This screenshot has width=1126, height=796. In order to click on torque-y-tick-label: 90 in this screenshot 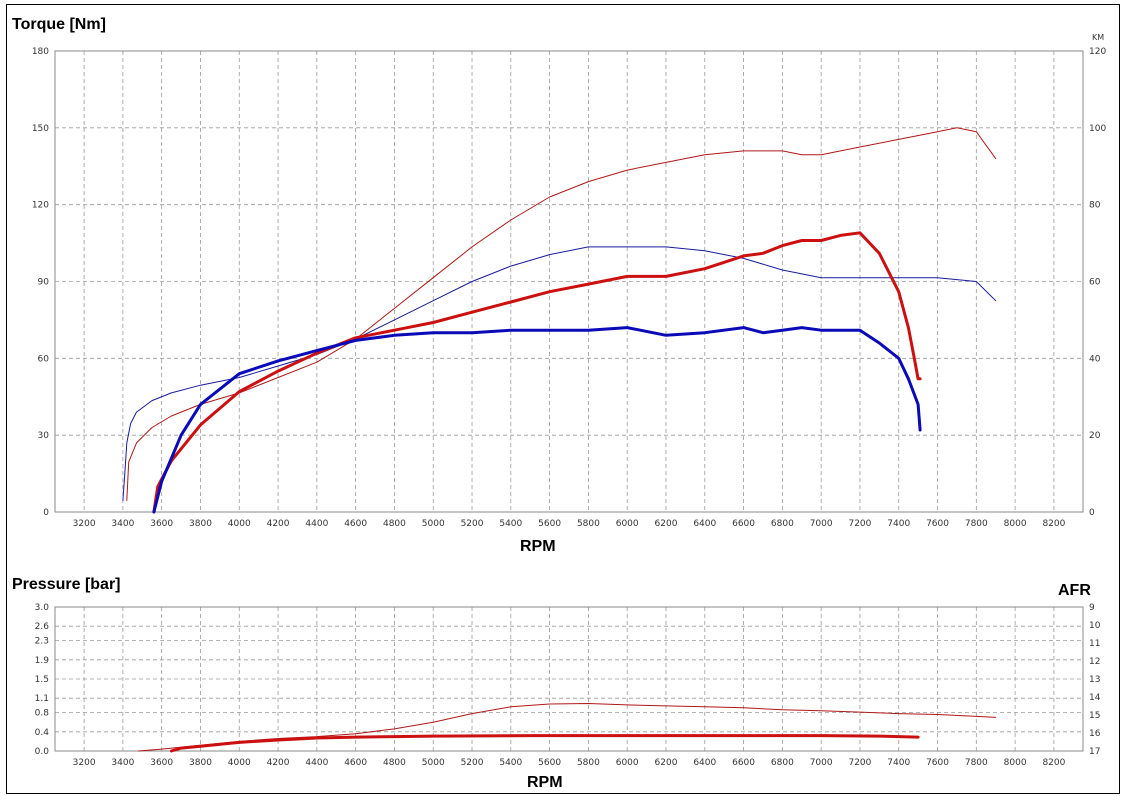, I will do `click(44, 283)`.